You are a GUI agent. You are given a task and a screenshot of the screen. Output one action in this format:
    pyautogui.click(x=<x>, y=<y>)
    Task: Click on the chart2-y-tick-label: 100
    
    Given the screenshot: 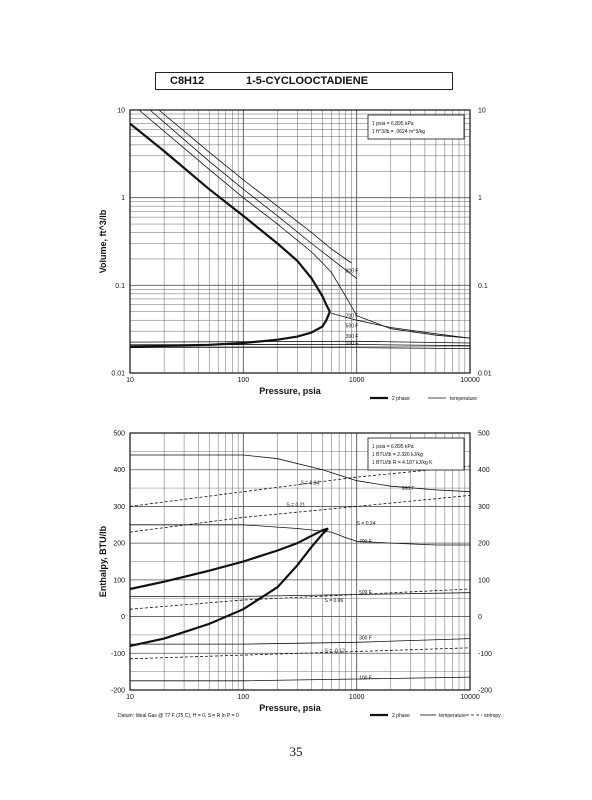 What is the action you would take?
    pyautogui.click(x=119, y=580)
    